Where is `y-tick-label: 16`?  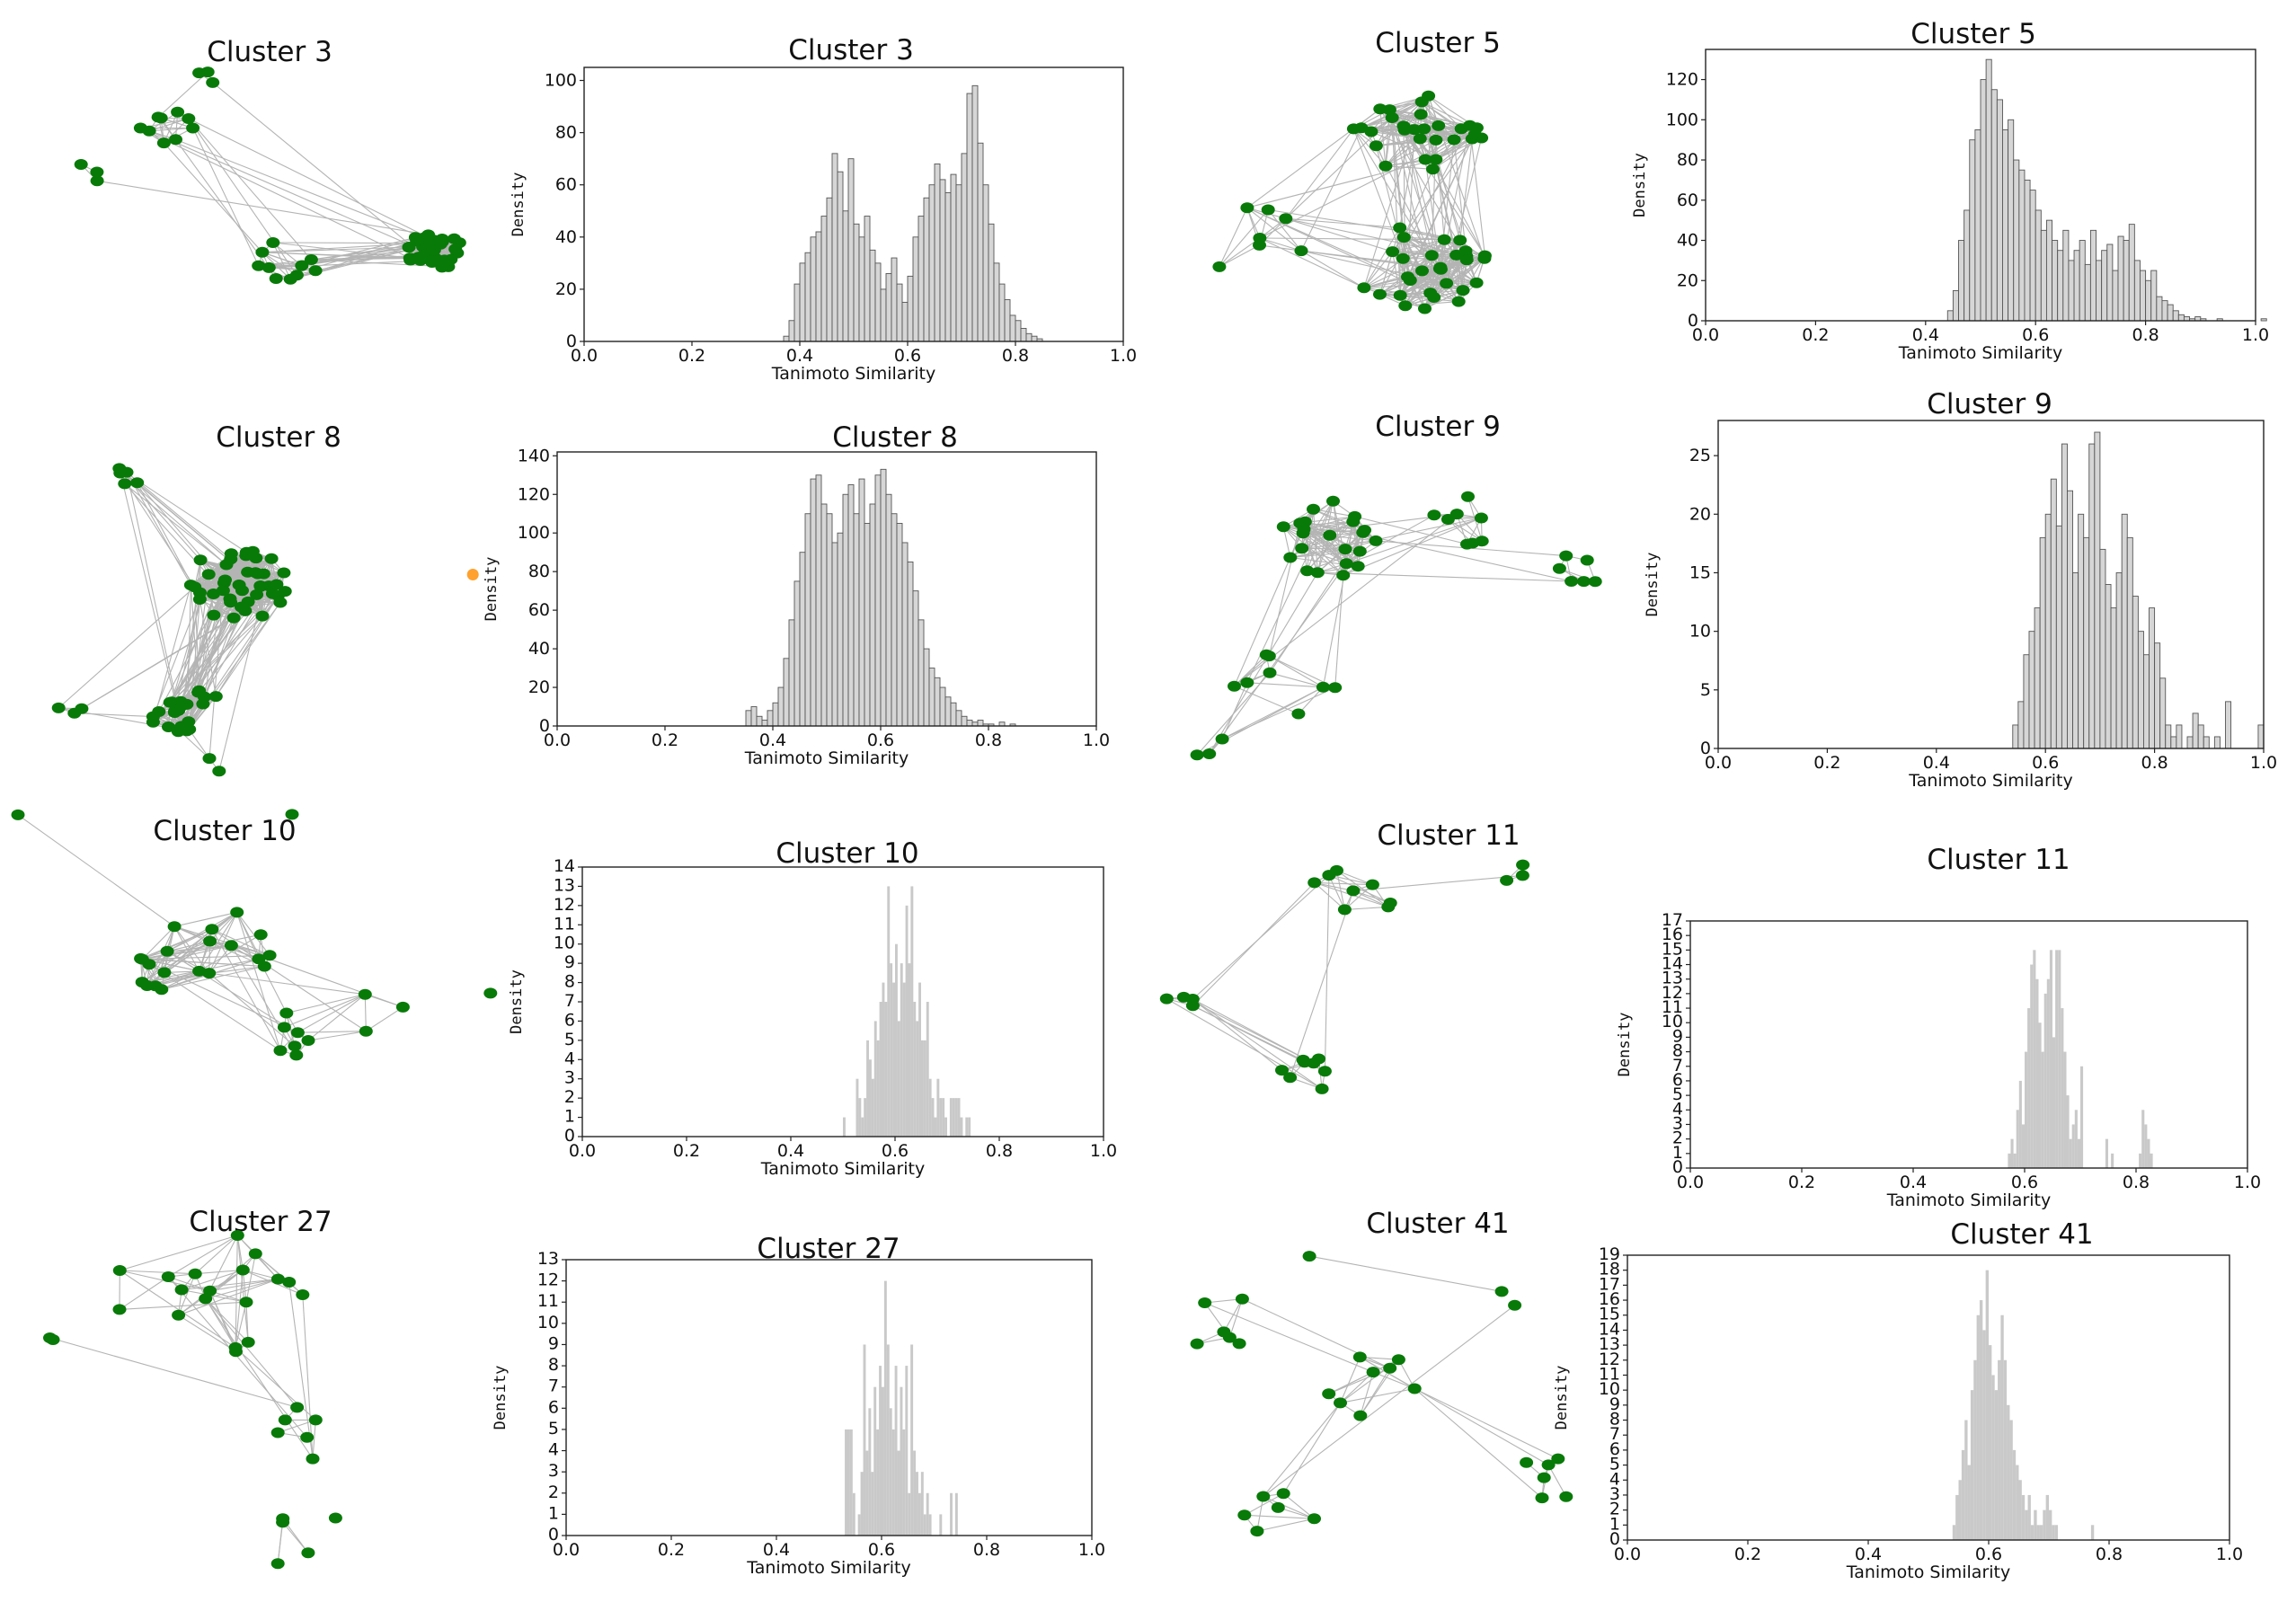
y-tick-label: 16 is located at coordinates (1609, 1299).